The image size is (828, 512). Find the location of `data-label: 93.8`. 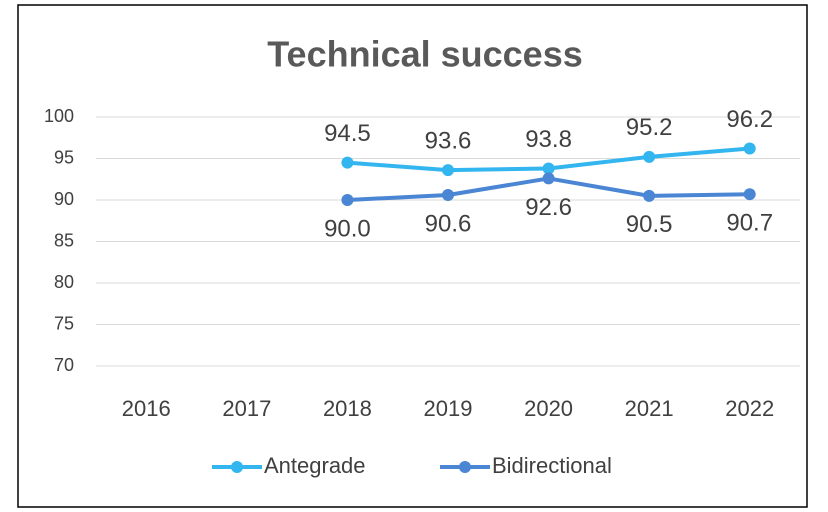

data-label: 93.8 is located at coordinates (548, 139).